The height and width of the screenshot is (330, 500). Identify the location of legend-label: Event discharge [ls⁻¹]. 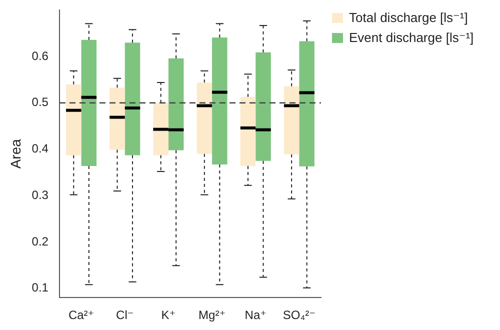
(411, 38).